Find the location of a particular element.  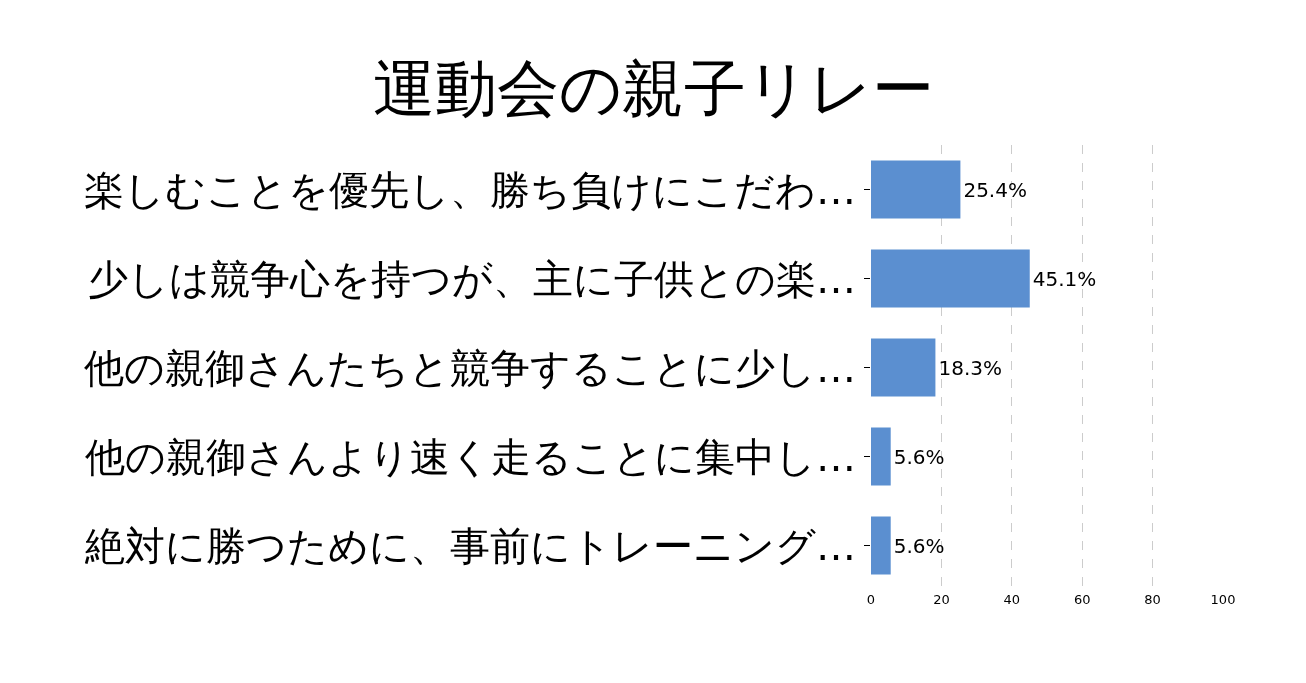

x-tick-label: 0 is located at coordinates (871, 599).